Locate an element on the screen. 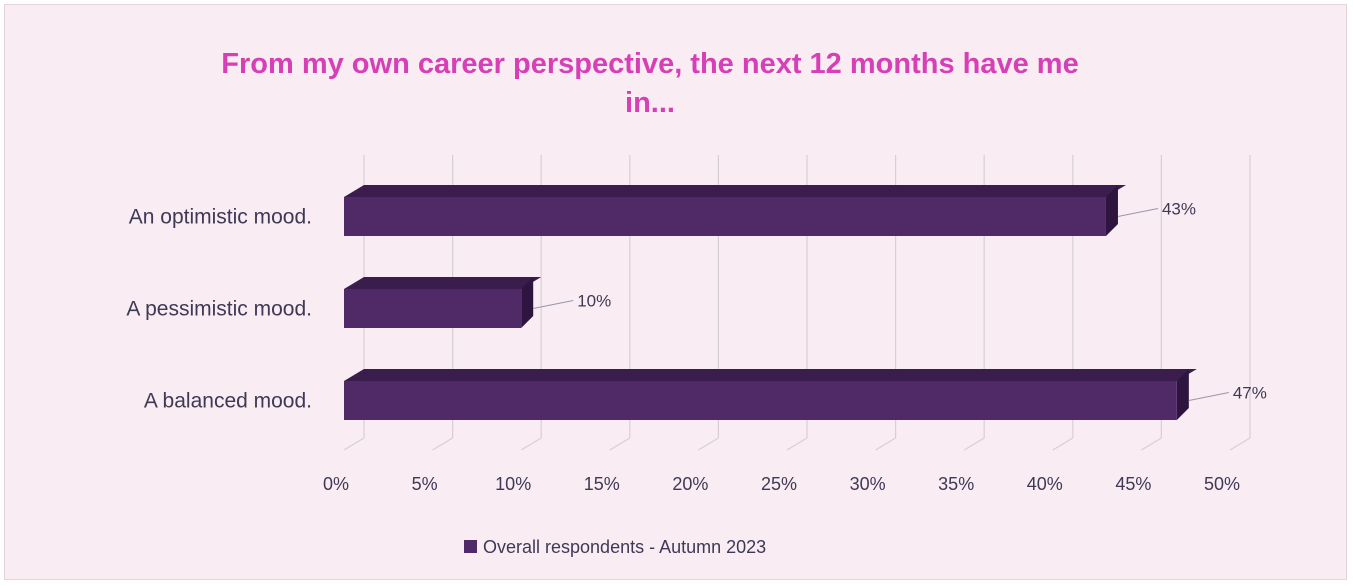  category-label-2: A balanced mood. is located at coordinates (228, 401).